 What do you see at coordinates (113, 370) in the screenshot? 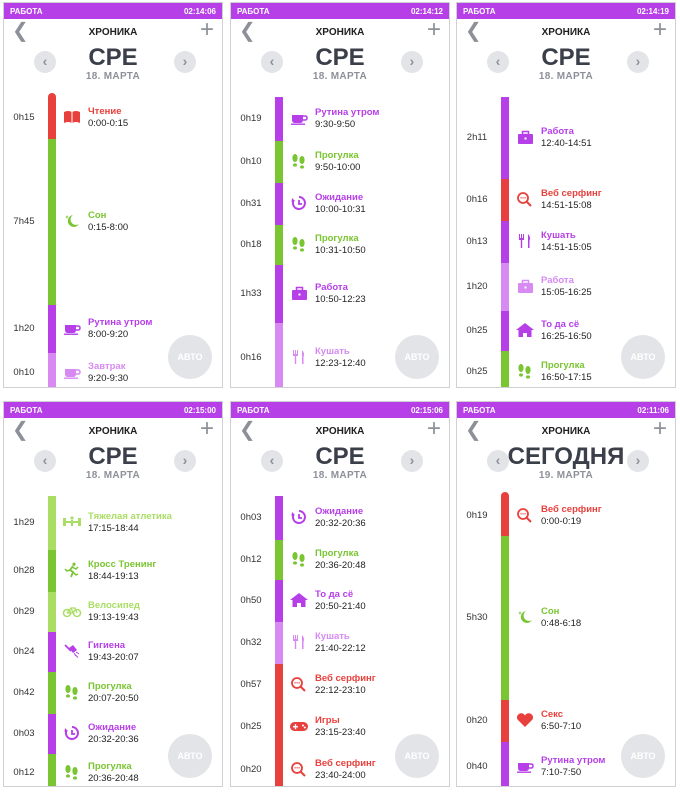
I see `timeline-entry: 0h10 Завтрак 9:20-9:30` at bounding box center [113, 370].